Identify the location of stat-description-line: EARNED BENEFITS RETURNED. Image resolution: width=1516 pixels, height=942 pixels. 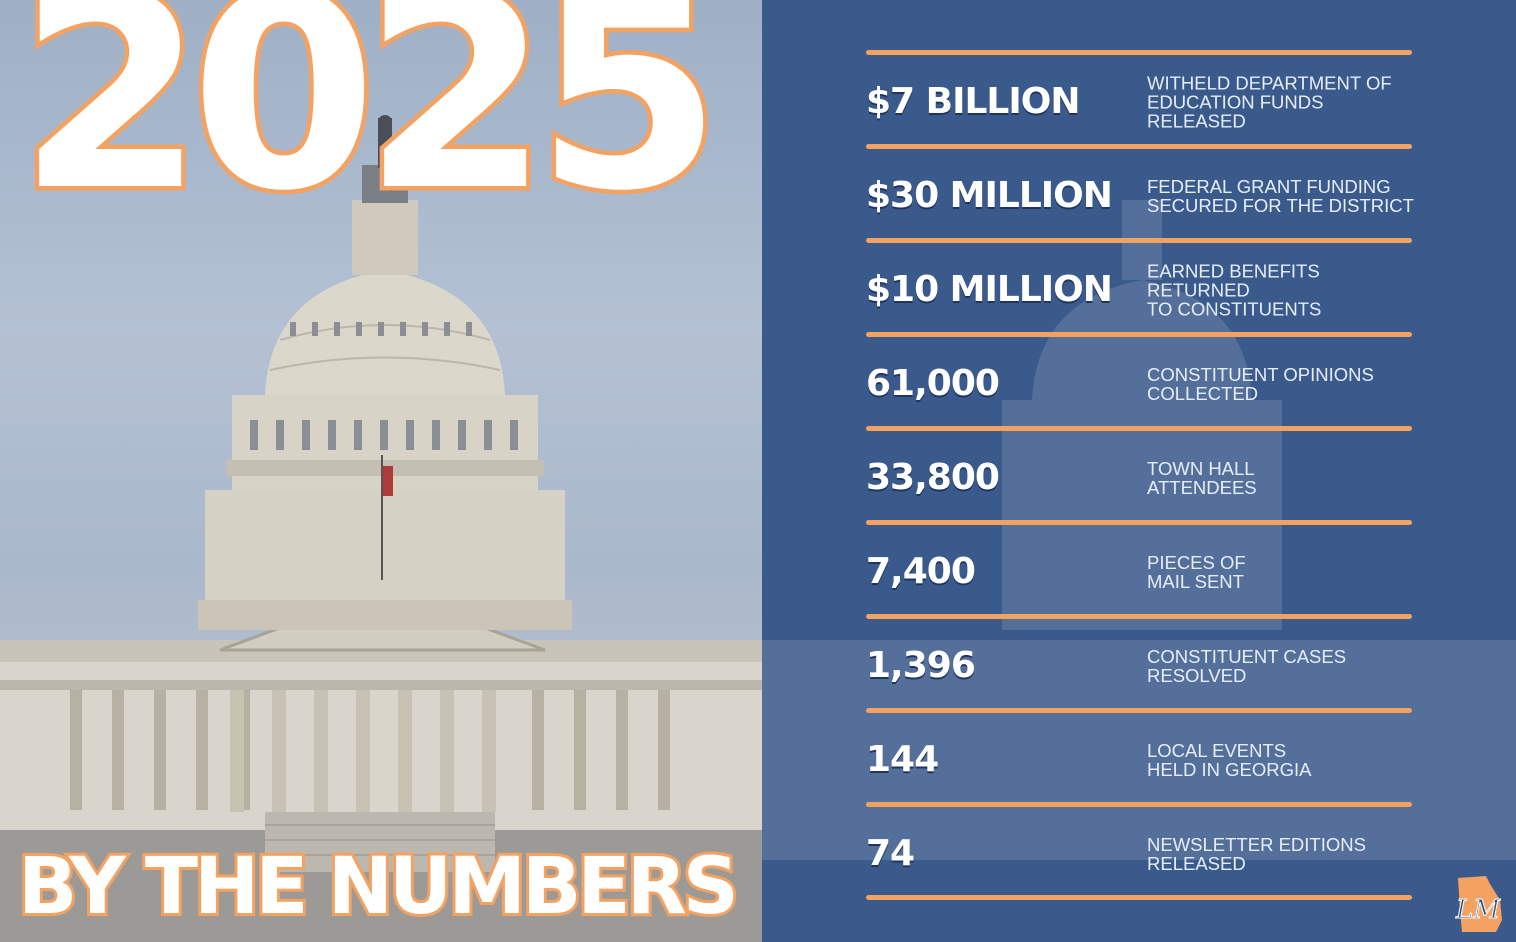
(1233, 280).